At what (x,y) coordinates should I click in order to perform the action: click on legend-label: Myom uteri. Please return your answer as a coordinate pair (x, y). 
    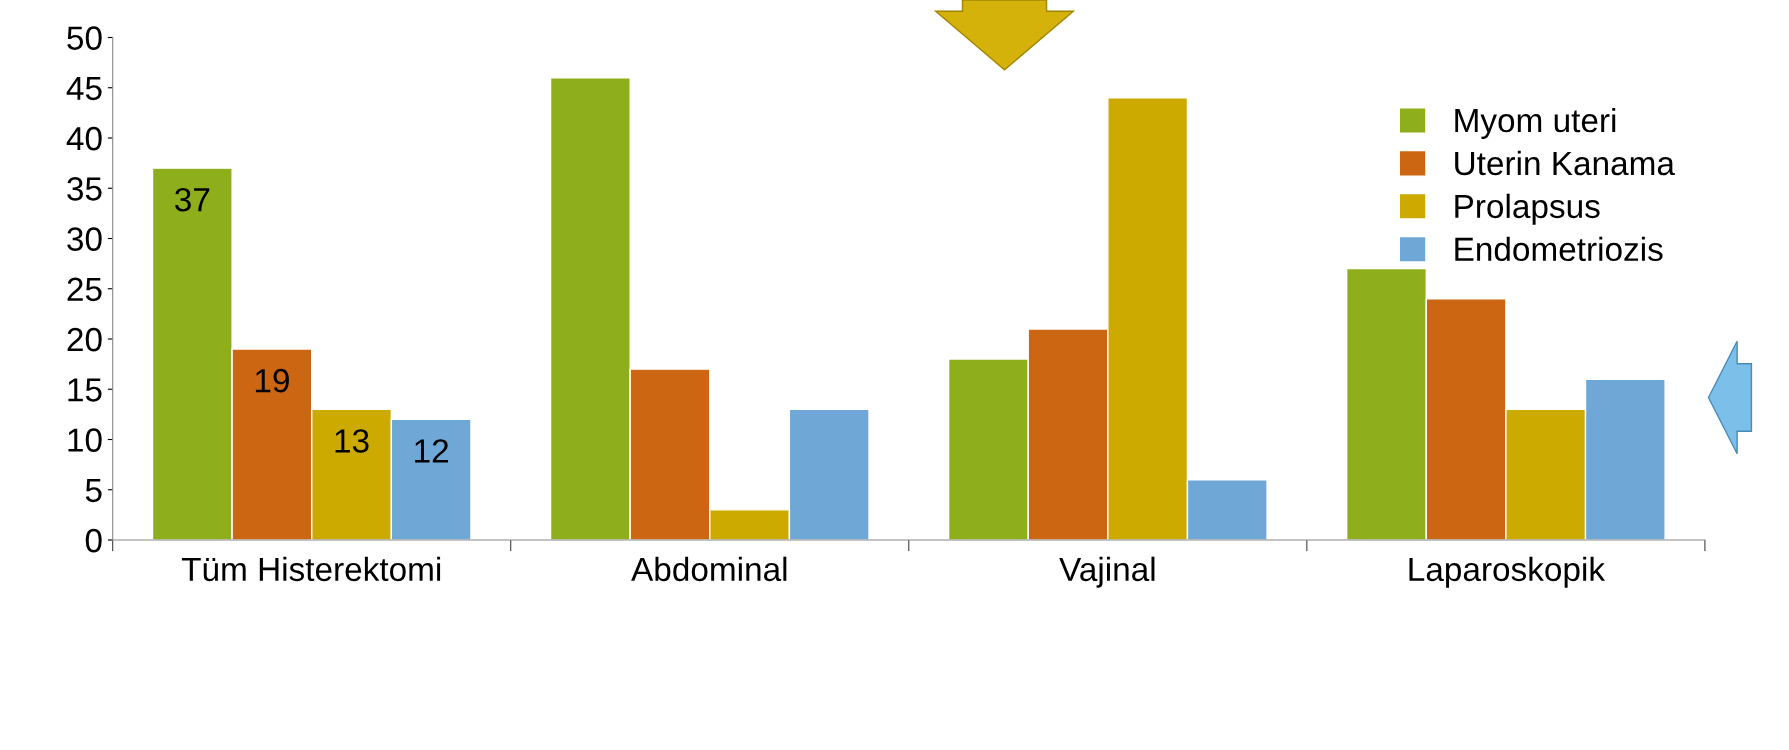
    Looking at the image, I should click on (1535, 123).